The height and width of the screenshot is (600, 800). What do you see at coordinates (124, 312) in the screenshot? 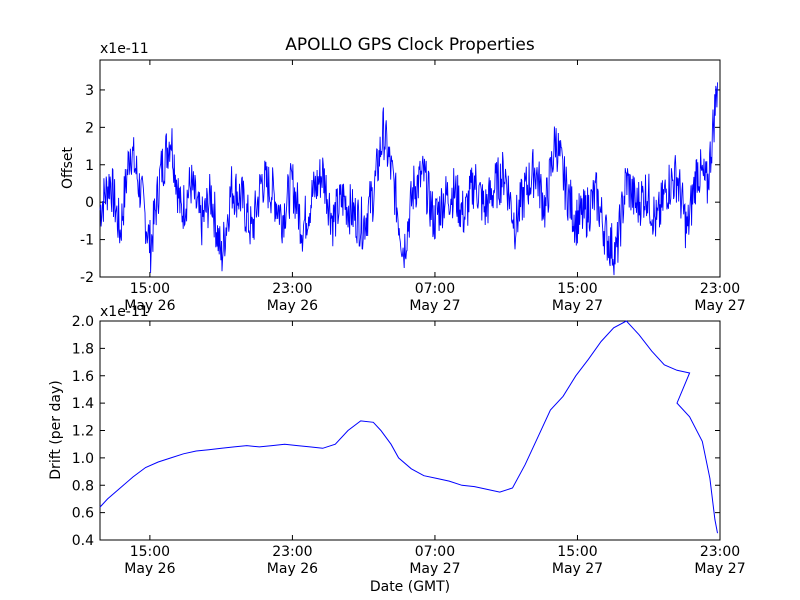
I see `drift-scale-label: x1e-11` at bounding box center [124, 312].